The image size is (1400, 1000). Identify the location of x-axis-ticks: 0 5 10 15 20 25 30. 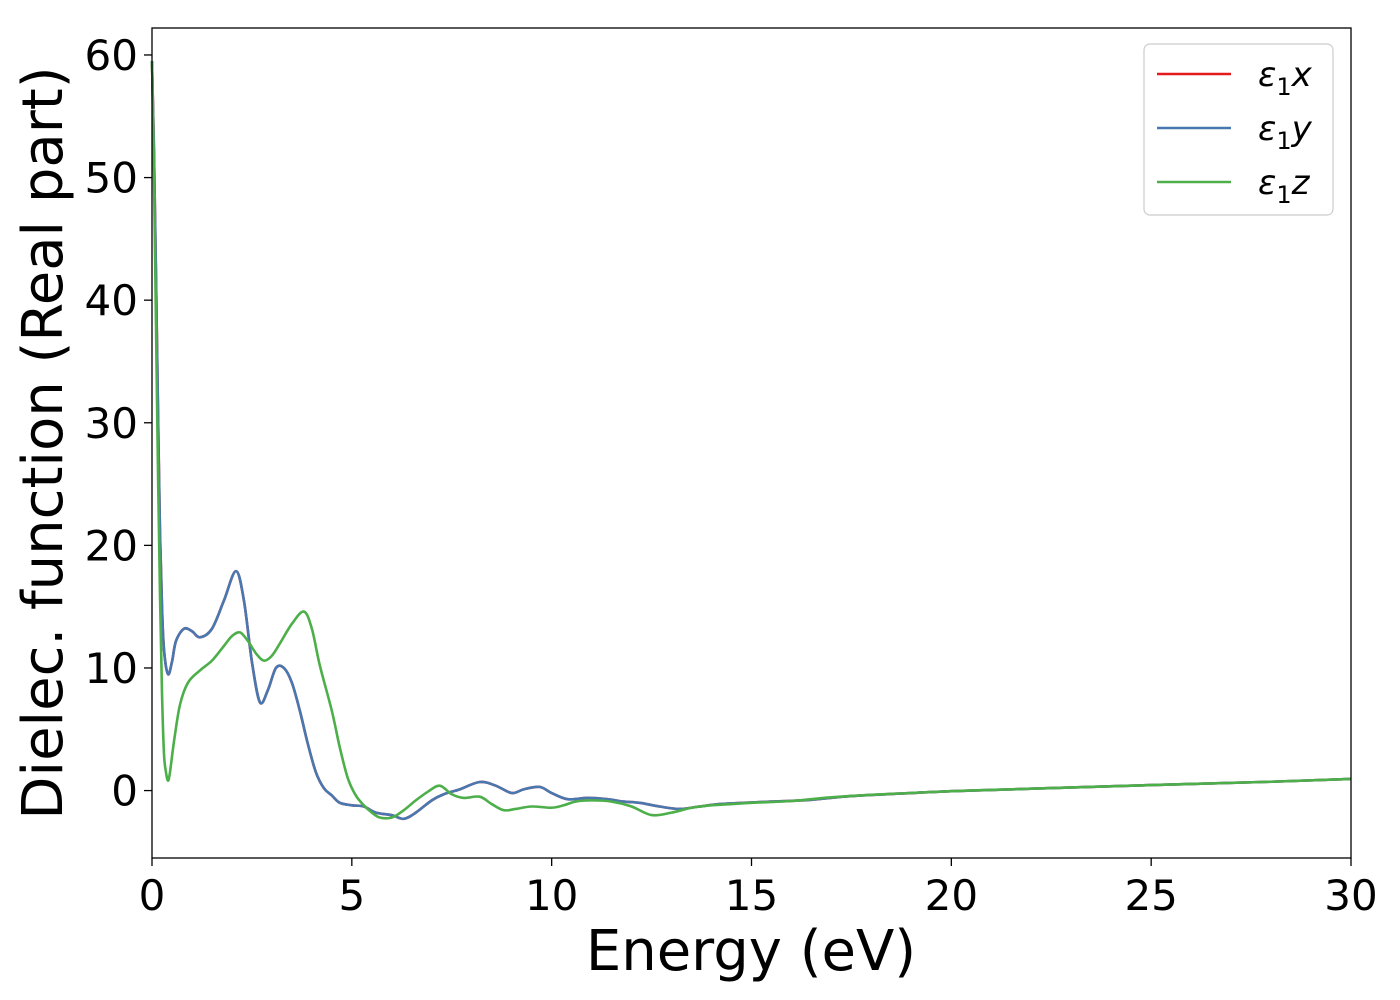
(758, 889).